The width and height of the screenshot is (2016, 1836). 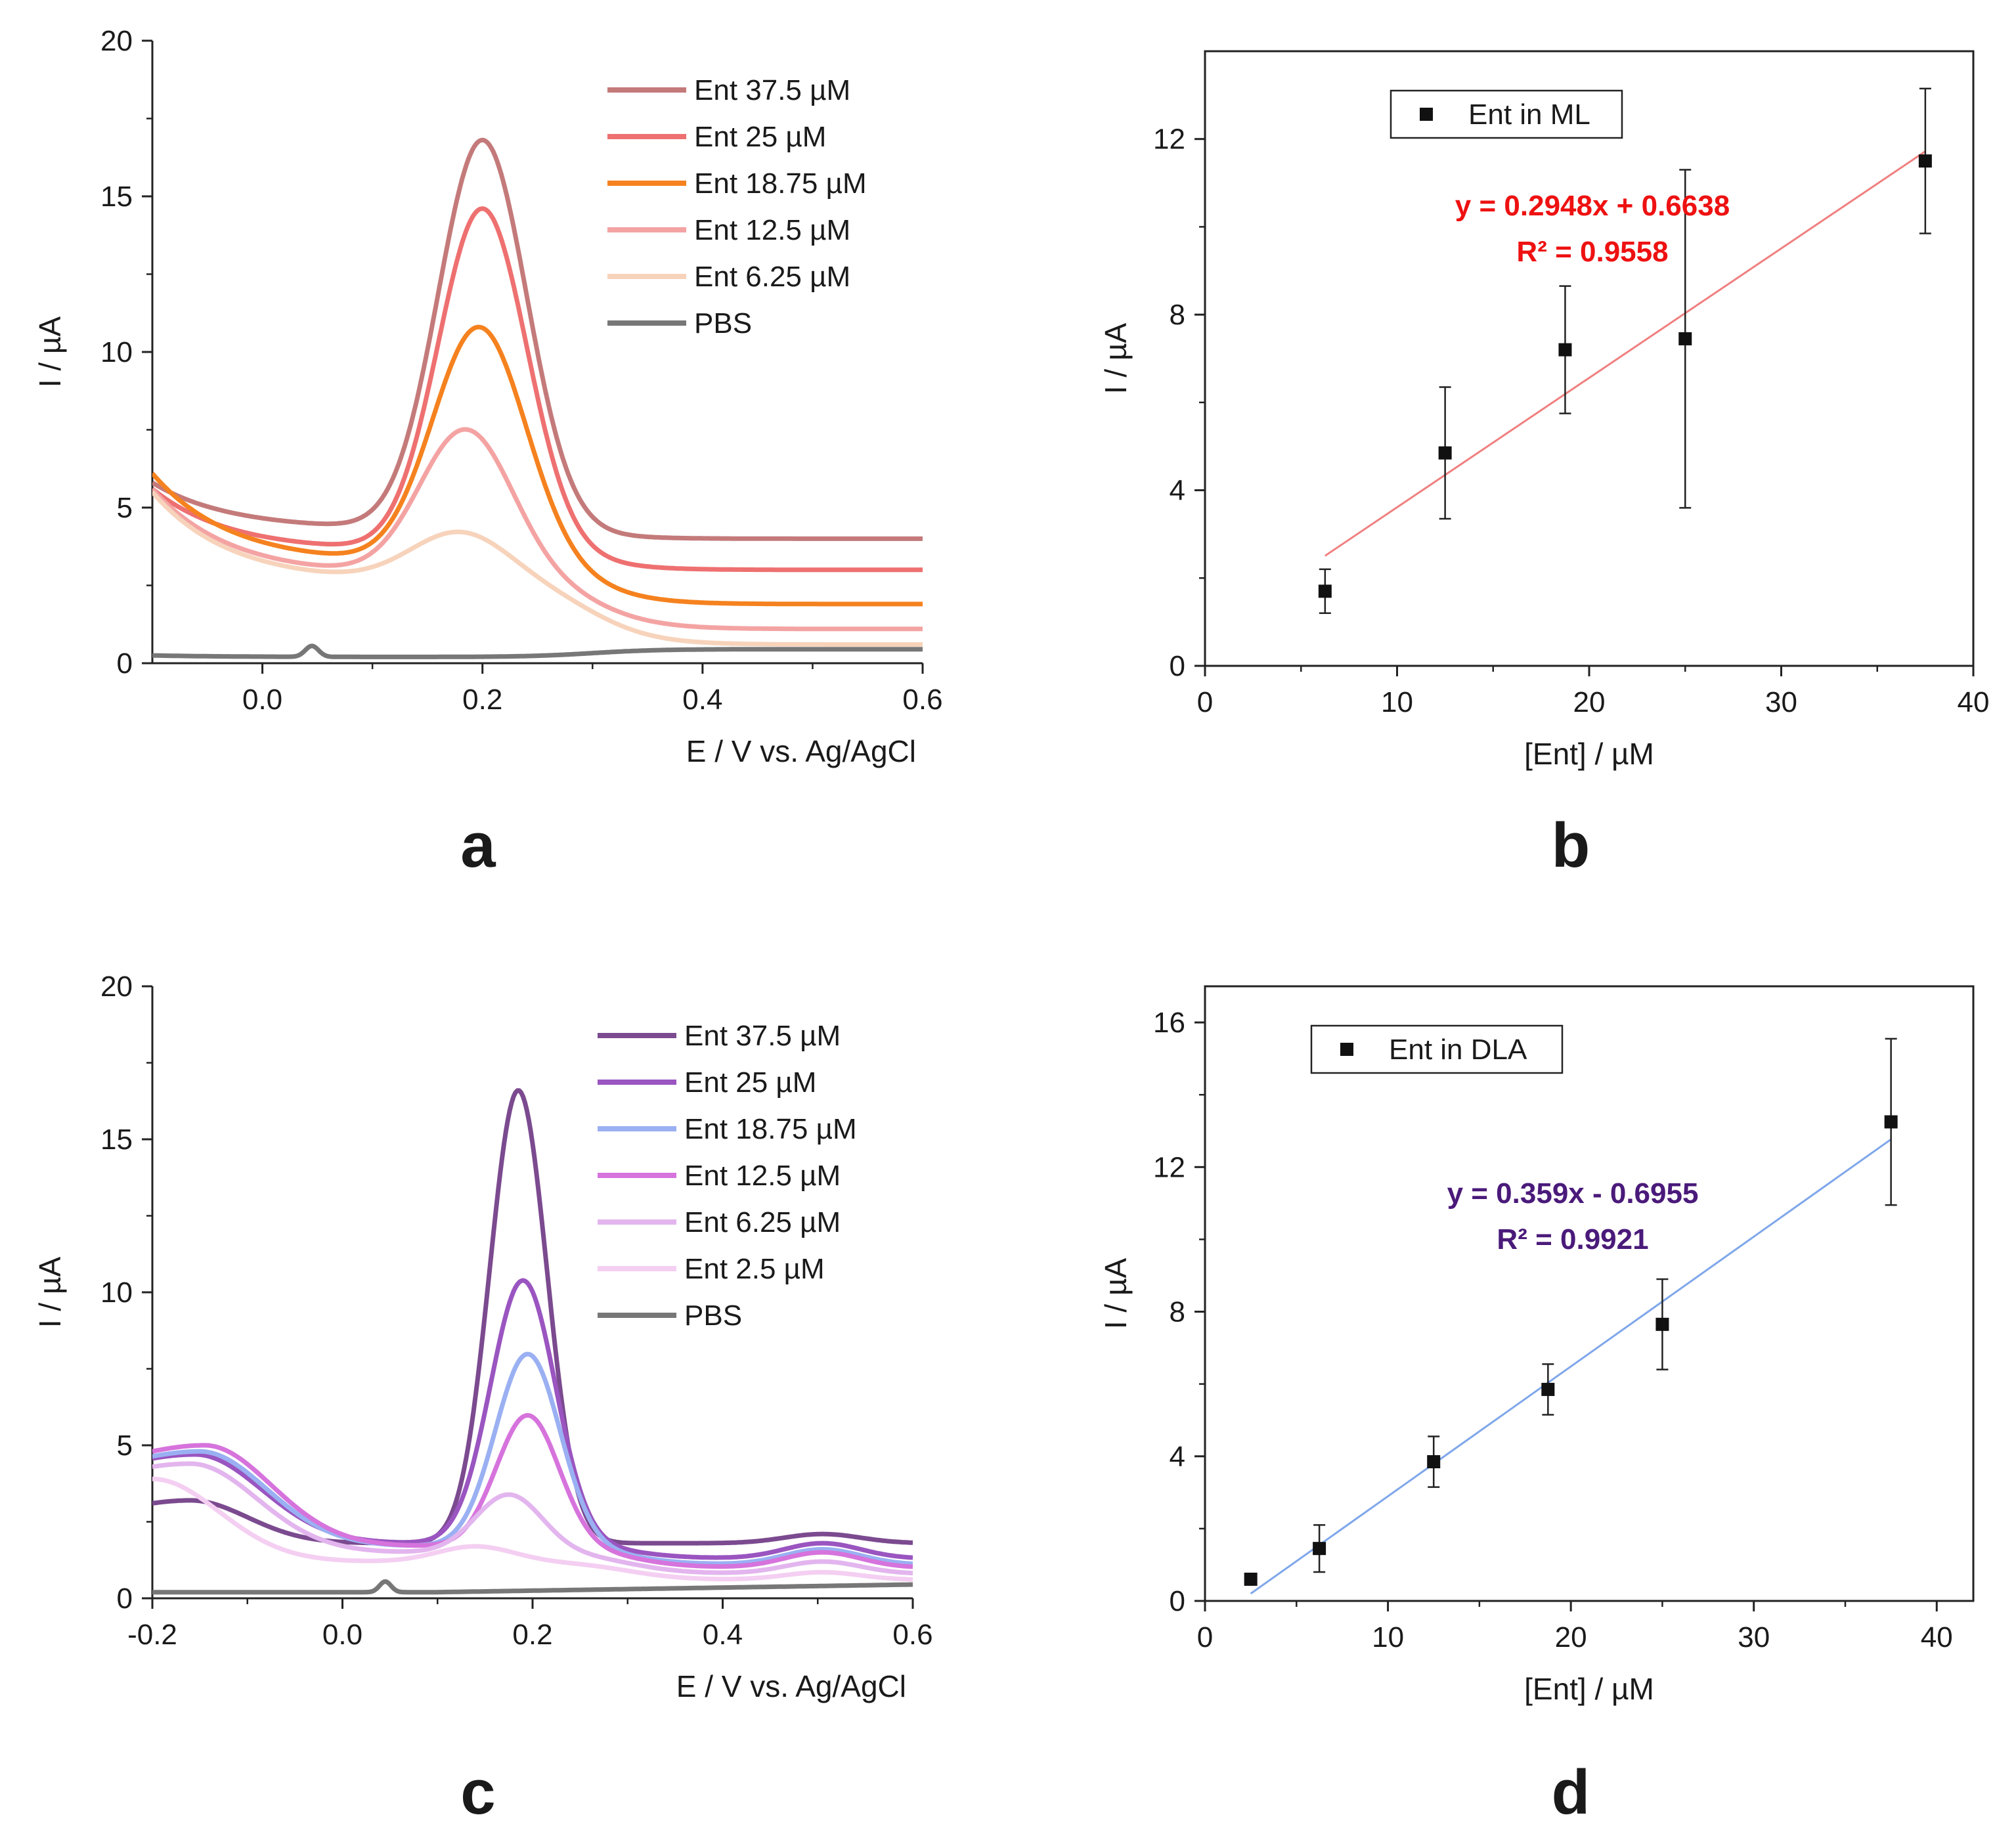 I want to click on legend-label: Ent in ML, so click(x=1529, y=114).